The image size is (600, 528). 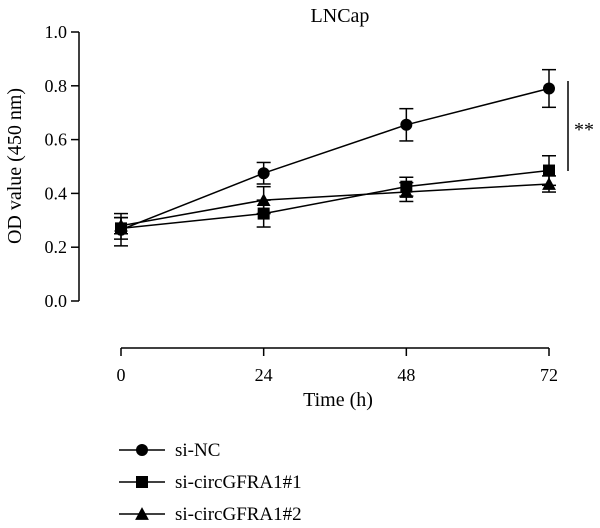 I want to click on significance-label: **, so click(x=584, y=130).